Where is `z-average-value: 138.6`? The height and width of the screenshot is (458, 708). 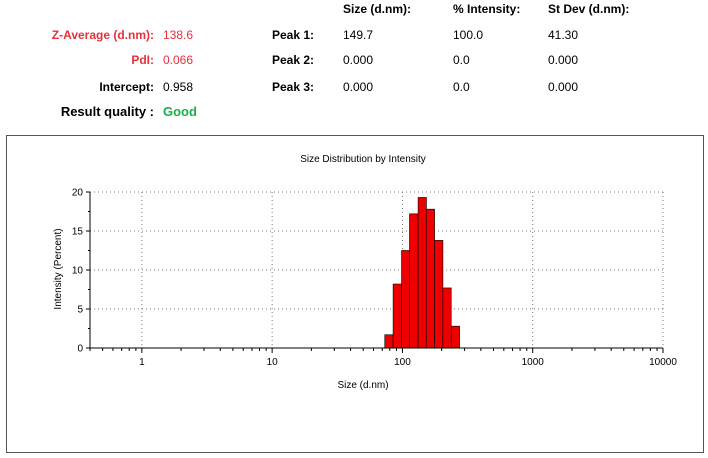
z-average-value: 138.6 is located at coordinates (178, 35).